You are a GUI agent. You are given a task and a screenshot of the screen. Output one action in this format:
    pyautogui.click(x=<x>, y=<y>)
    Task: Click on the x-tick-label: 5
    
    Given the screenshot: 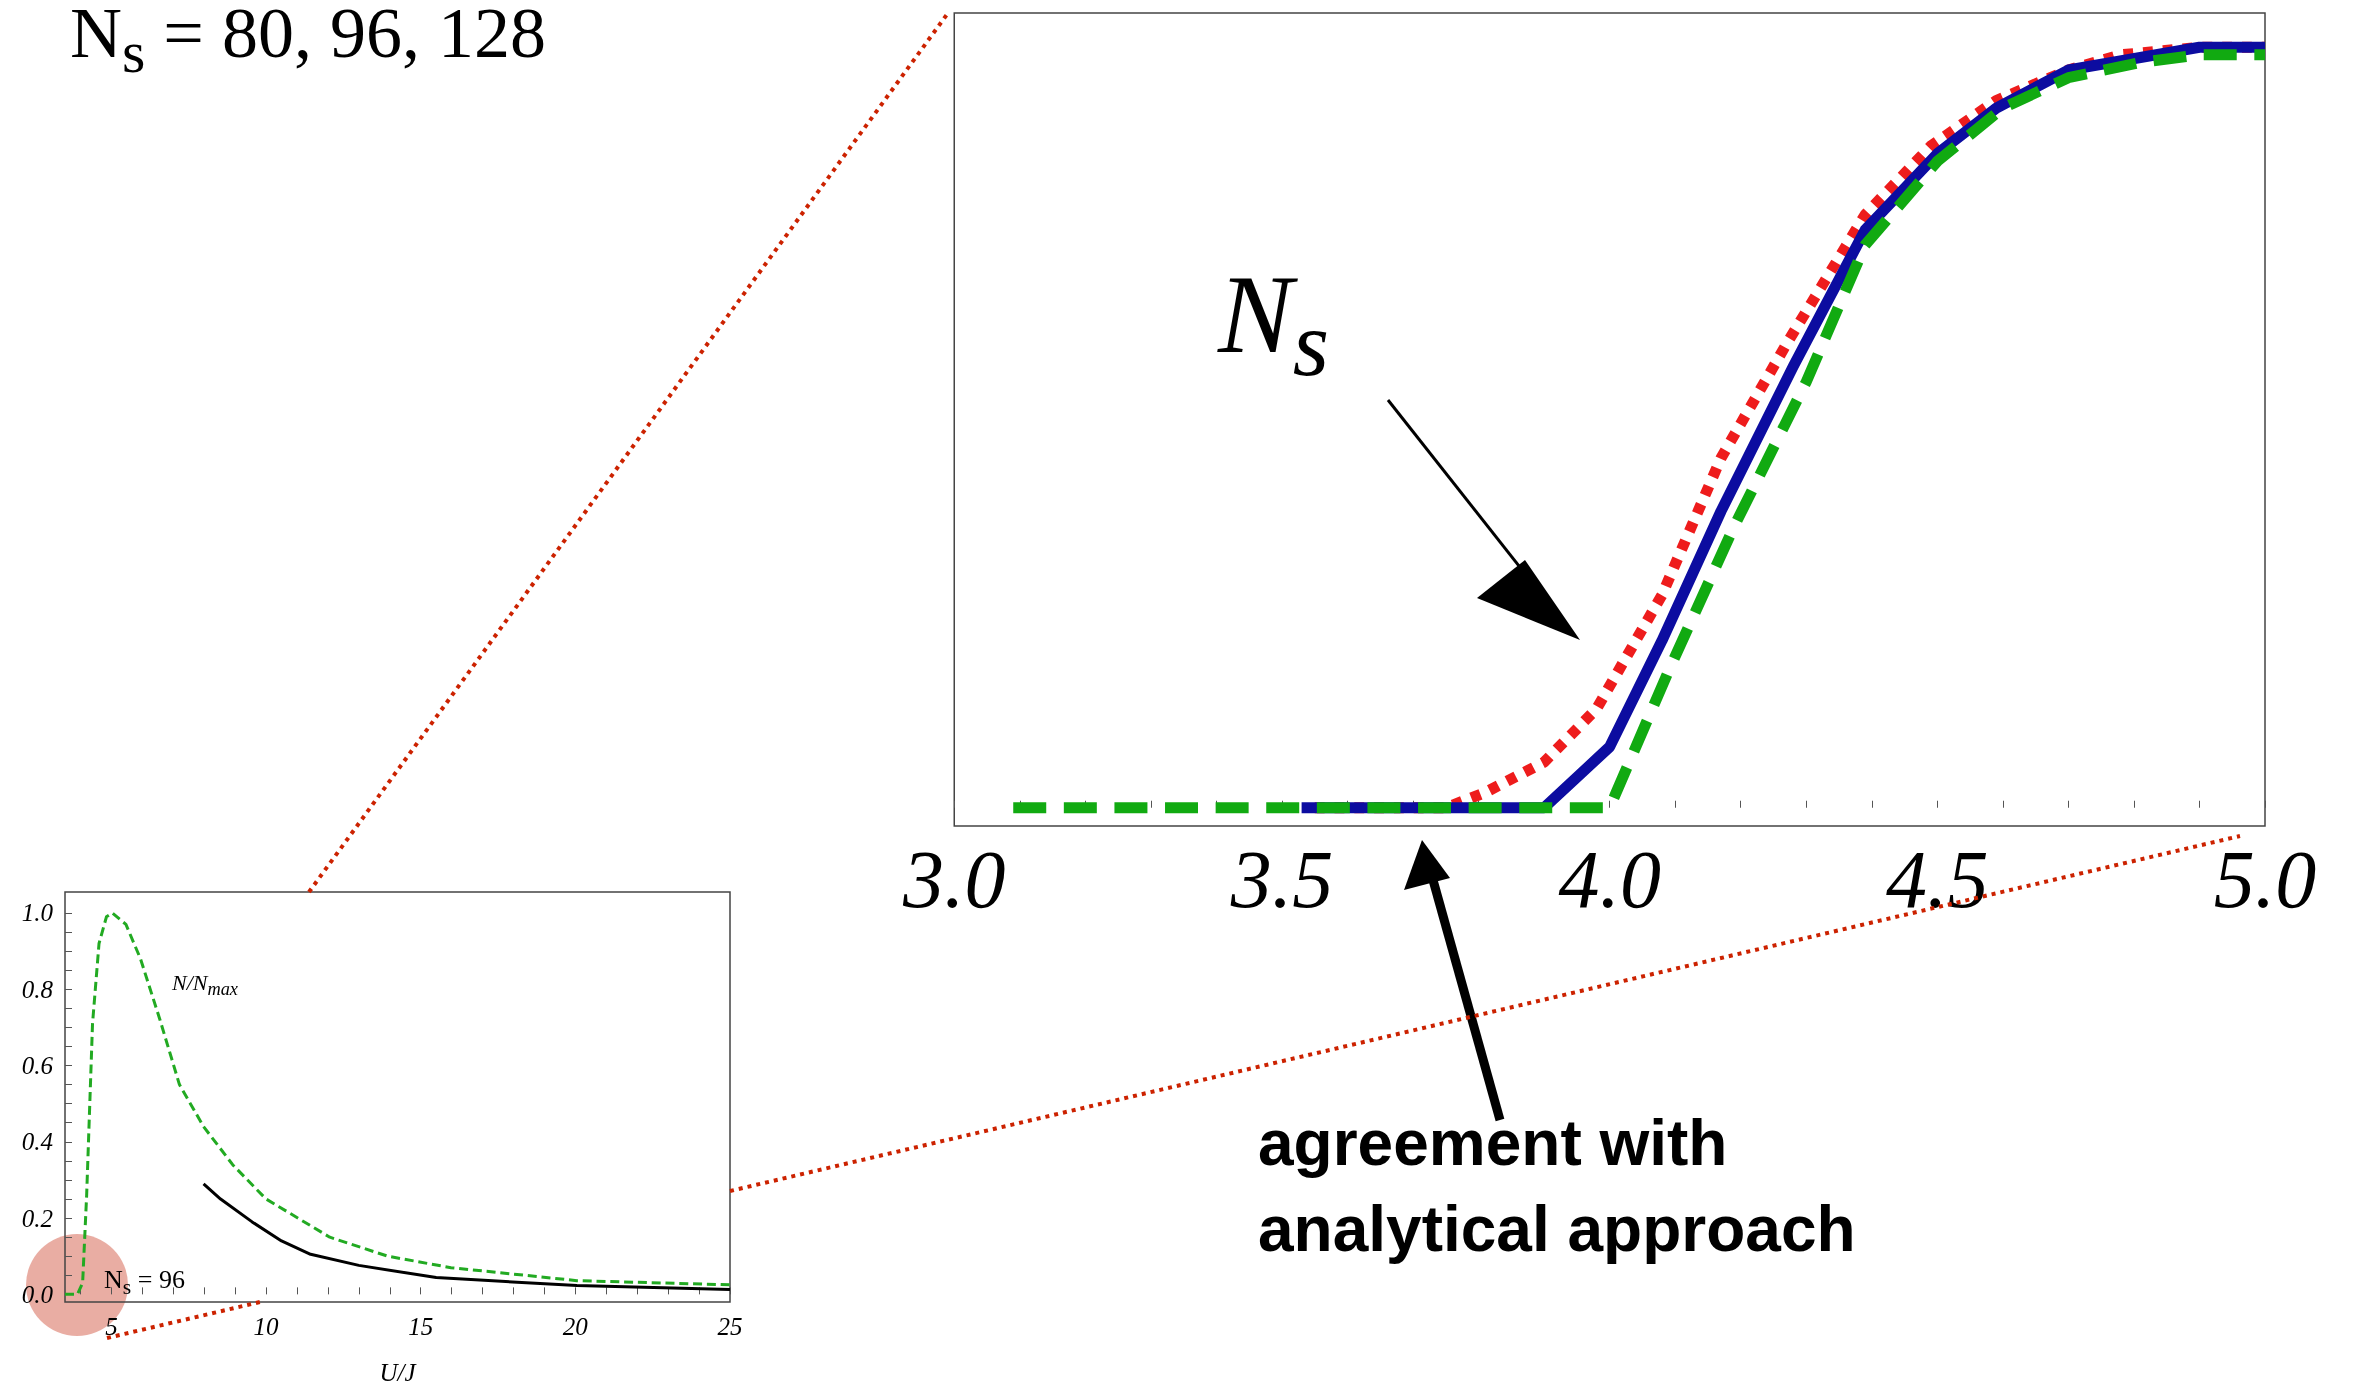 What is the action you would take?
    pyautogui.click(x=111, y=1326)
    